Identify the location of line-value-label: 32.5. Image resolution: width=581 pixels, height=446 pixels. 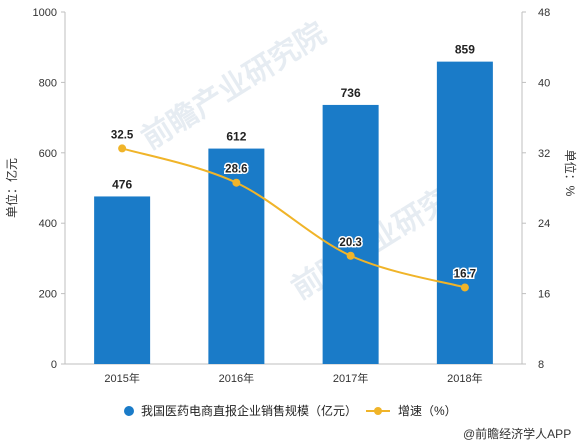
(122, 135).